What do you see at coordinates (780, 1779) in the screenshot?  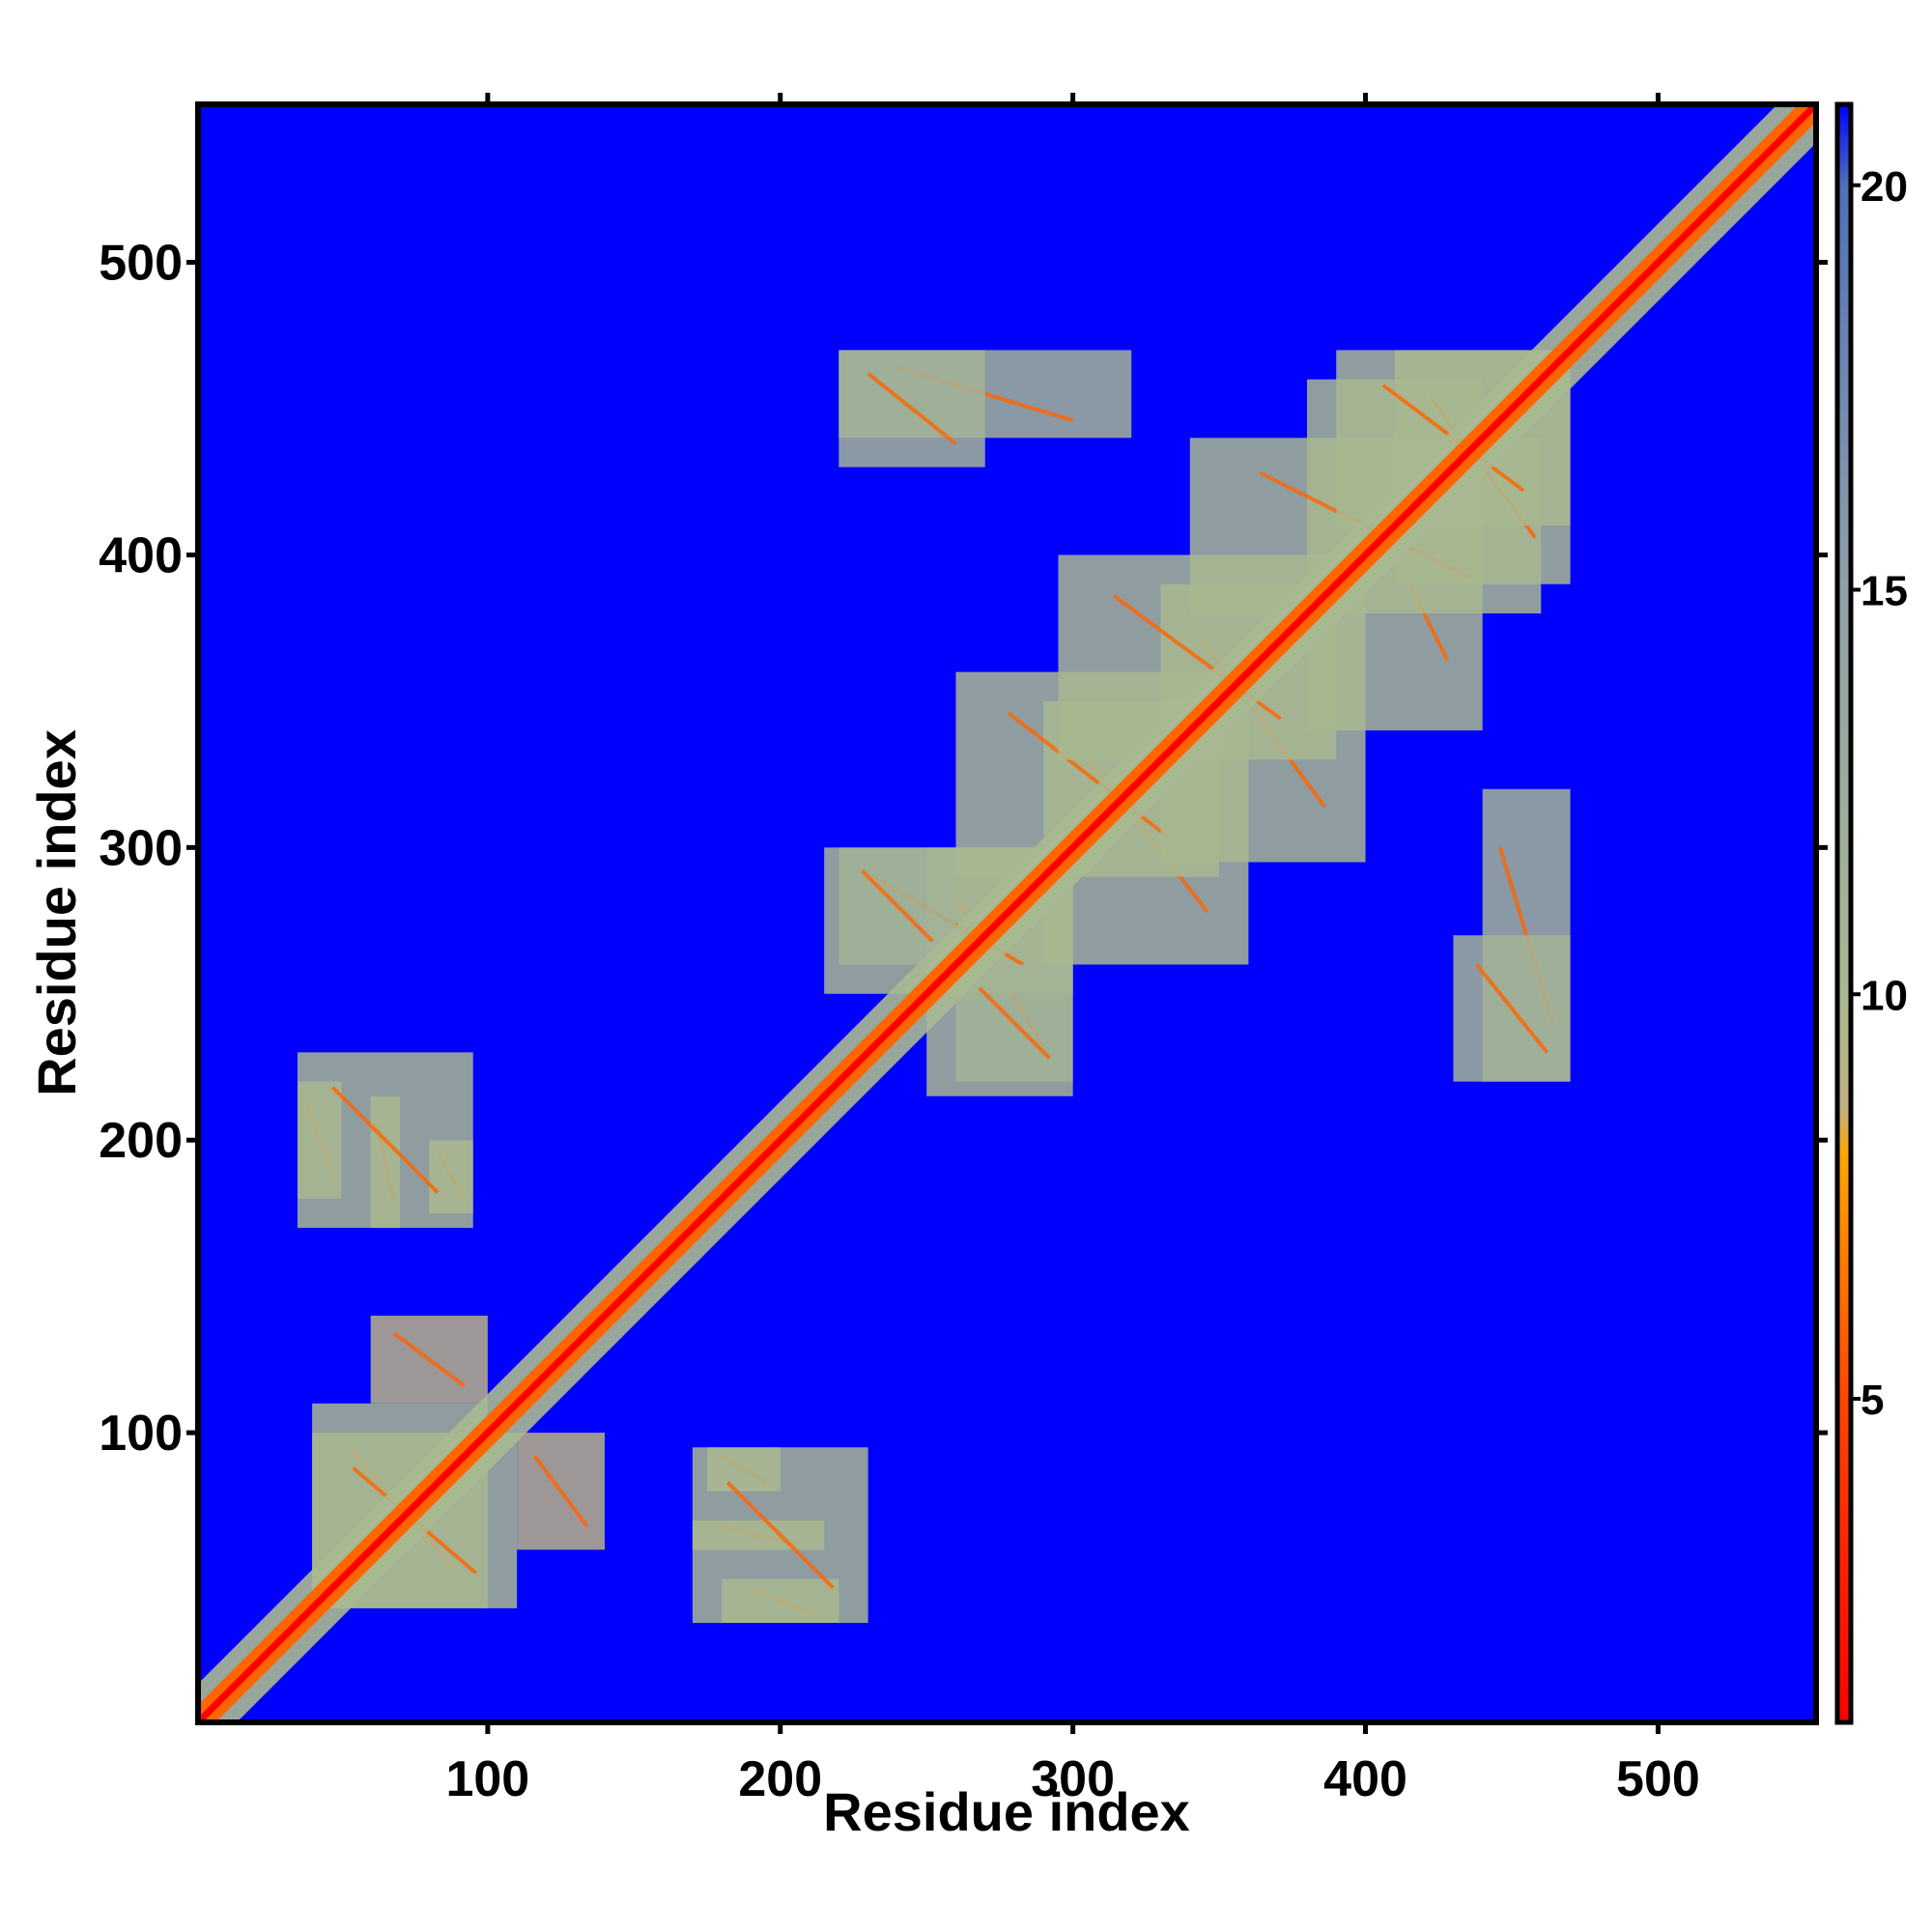 I see `x-tick-label: 200` at bounding box center [780, 1779].